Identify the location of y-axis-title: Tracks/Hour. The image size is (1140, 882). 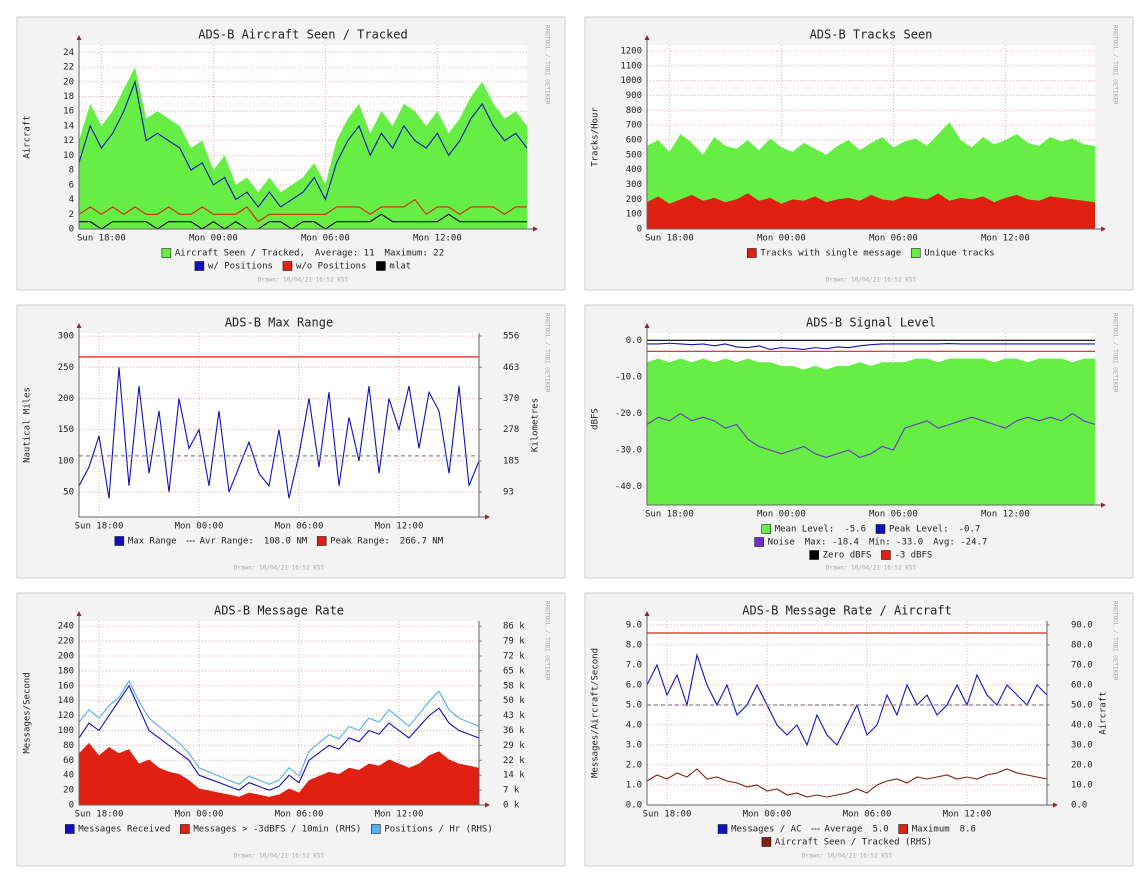
(596, 137).